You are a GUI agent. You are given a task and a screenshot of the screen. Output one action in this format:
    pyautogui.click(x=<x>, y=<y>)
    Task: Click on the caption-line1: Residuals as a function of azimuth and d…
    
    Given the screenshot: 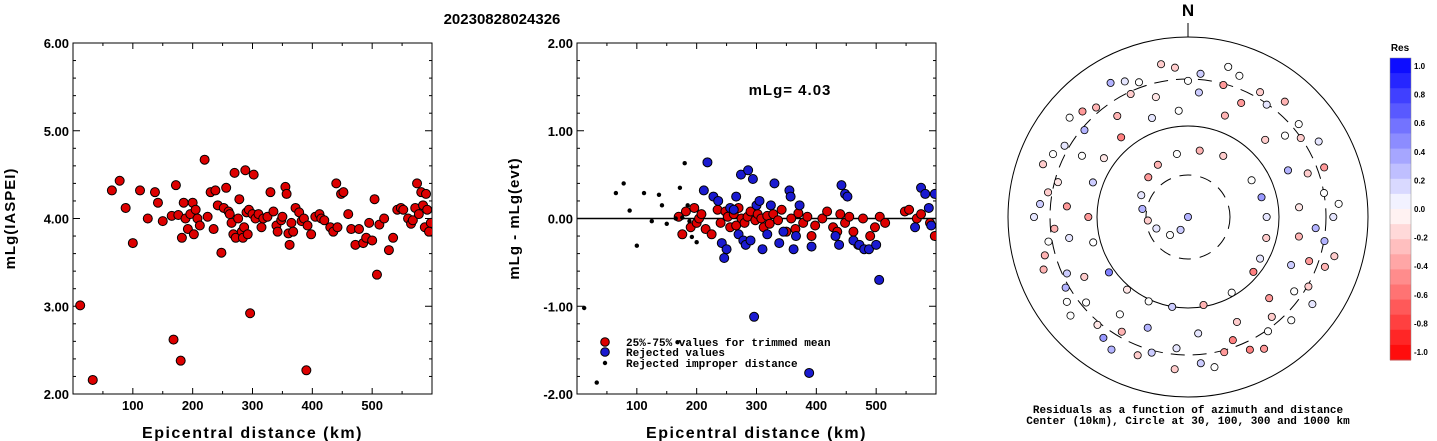 What is the action you would take?
    pyautogui.click(x=1188, y=411)
    